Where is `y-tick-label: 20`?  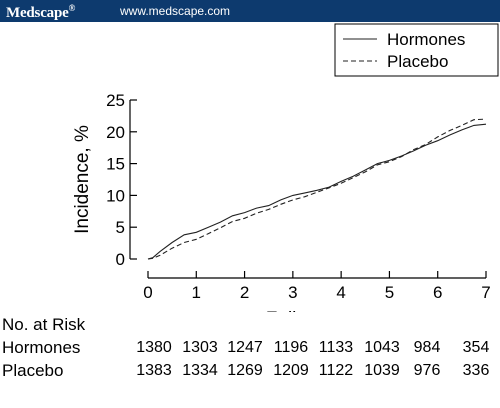
y-tick-label: 20 is located at coordinates (115, 132).